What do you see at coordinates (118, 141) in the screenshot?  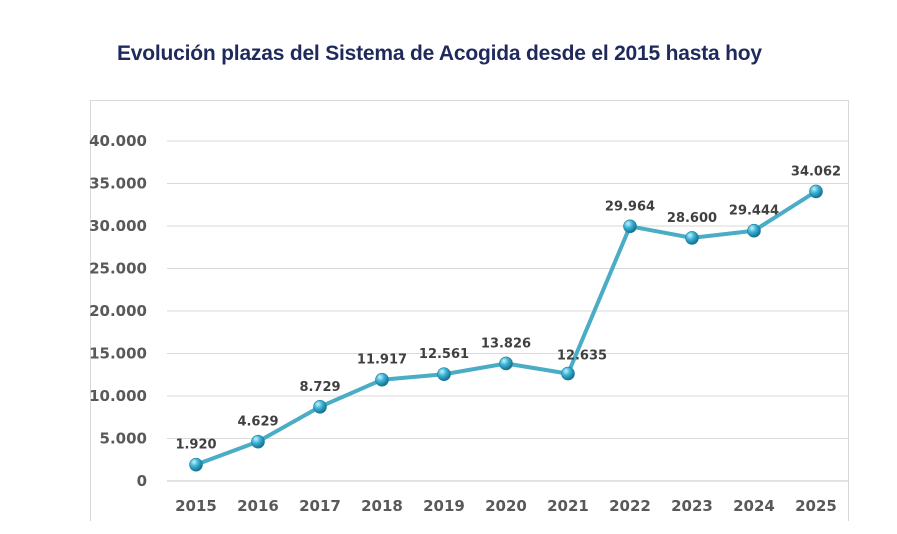 I see `y-tick-label: 40.000` at bounding box center [118, 141].